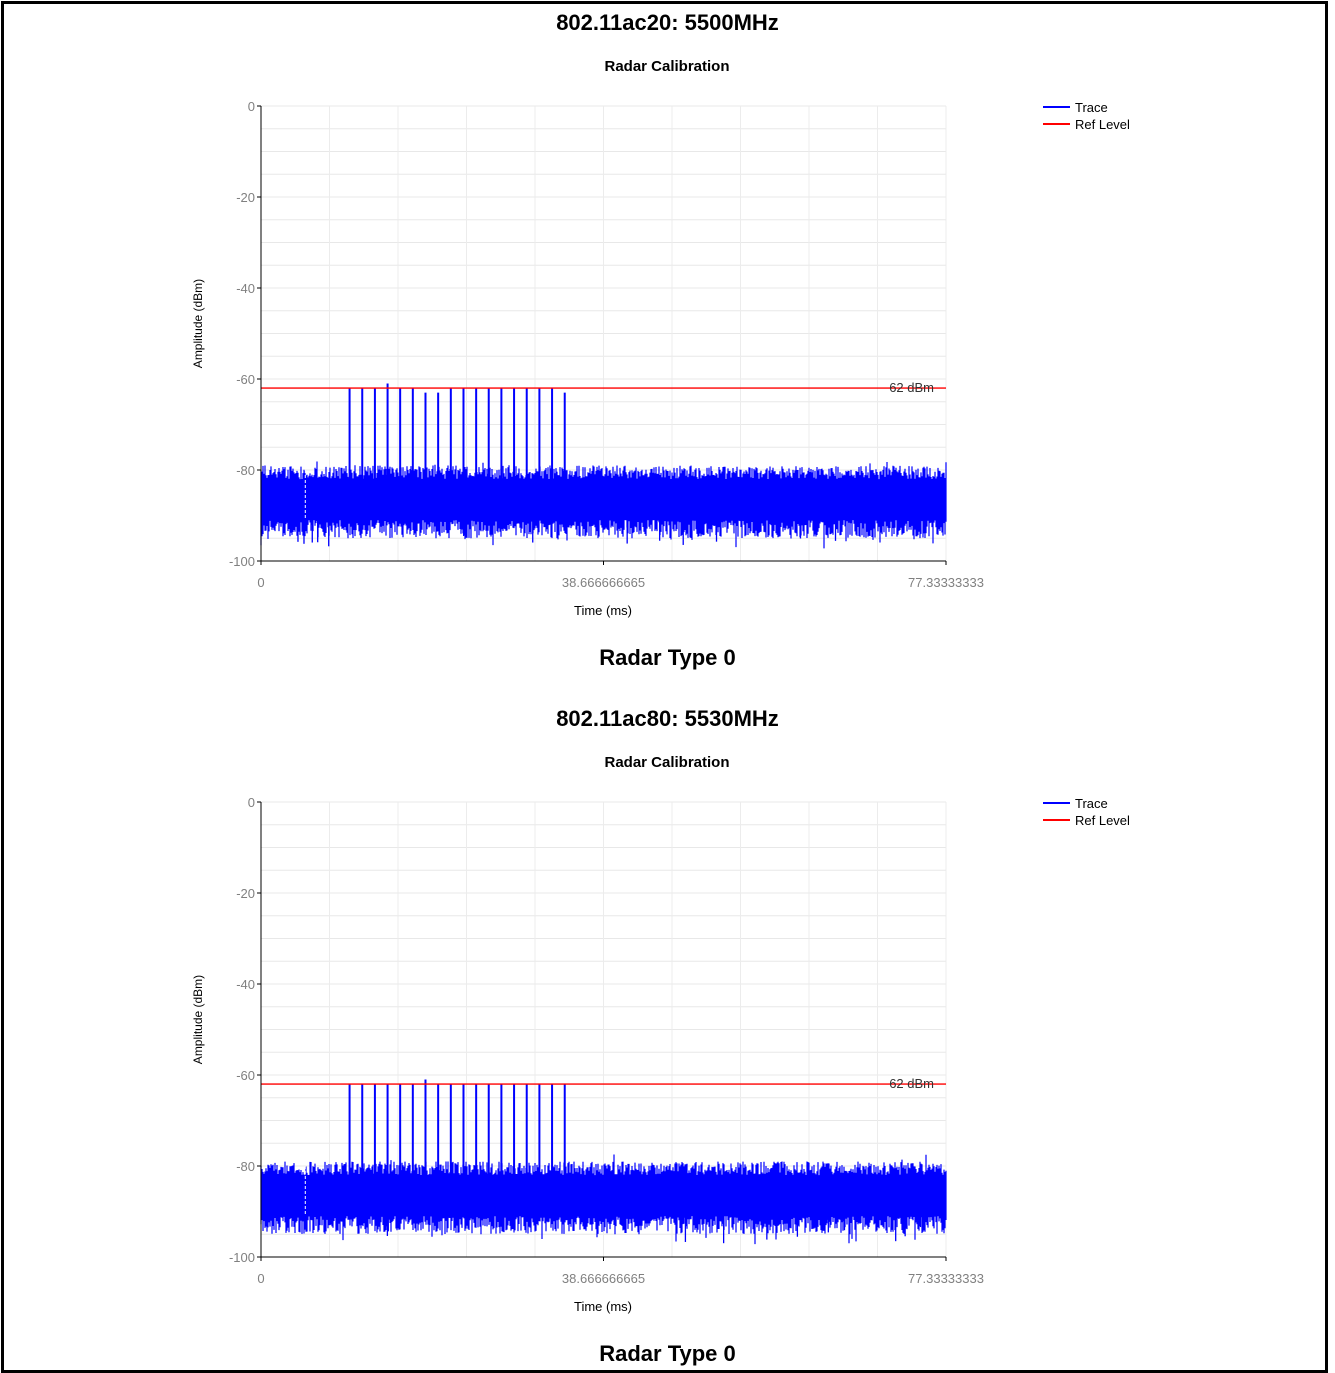  Describe the element at coordinates (667, 22) in the screenshot. I see `section-heading: 802.11ac20: 5500MHz` at that location.